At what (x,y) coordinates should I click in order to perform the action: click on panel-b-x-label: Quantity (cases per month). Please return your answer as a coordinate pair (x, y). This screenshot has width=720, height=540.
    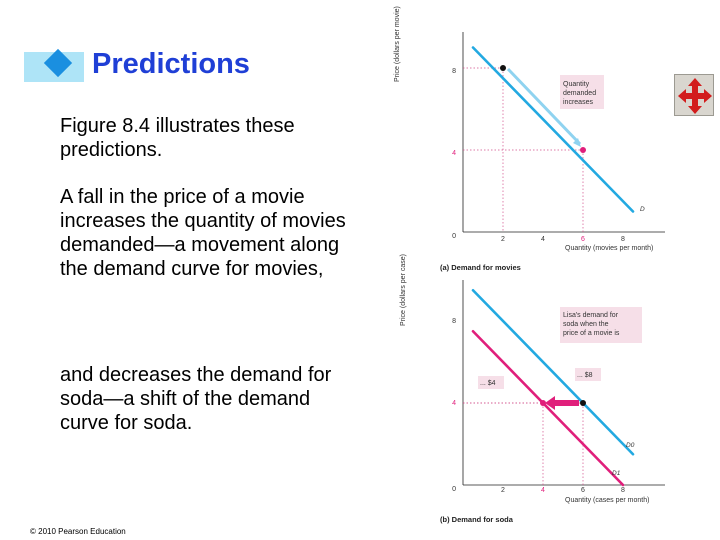
    Looking at the image, I should click on (607, 500).